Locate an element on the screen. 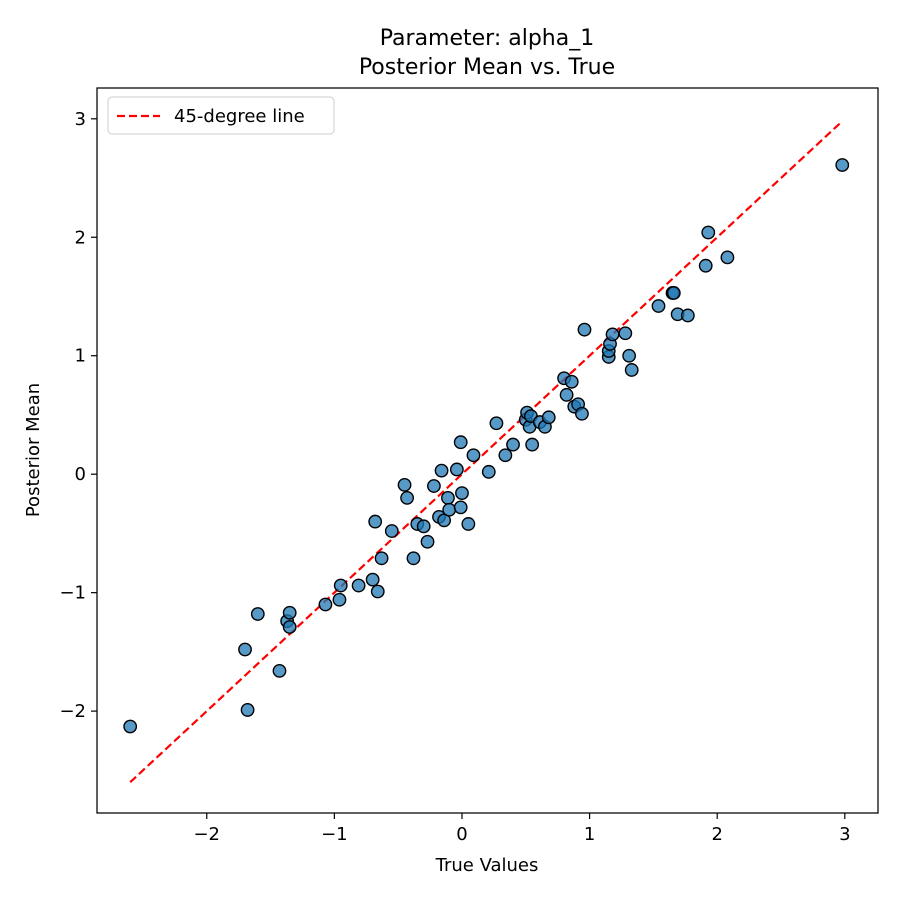 The width and height of the screenshot is (900, 904). y-tick-label: −2 is located at coordinates (72, 711).